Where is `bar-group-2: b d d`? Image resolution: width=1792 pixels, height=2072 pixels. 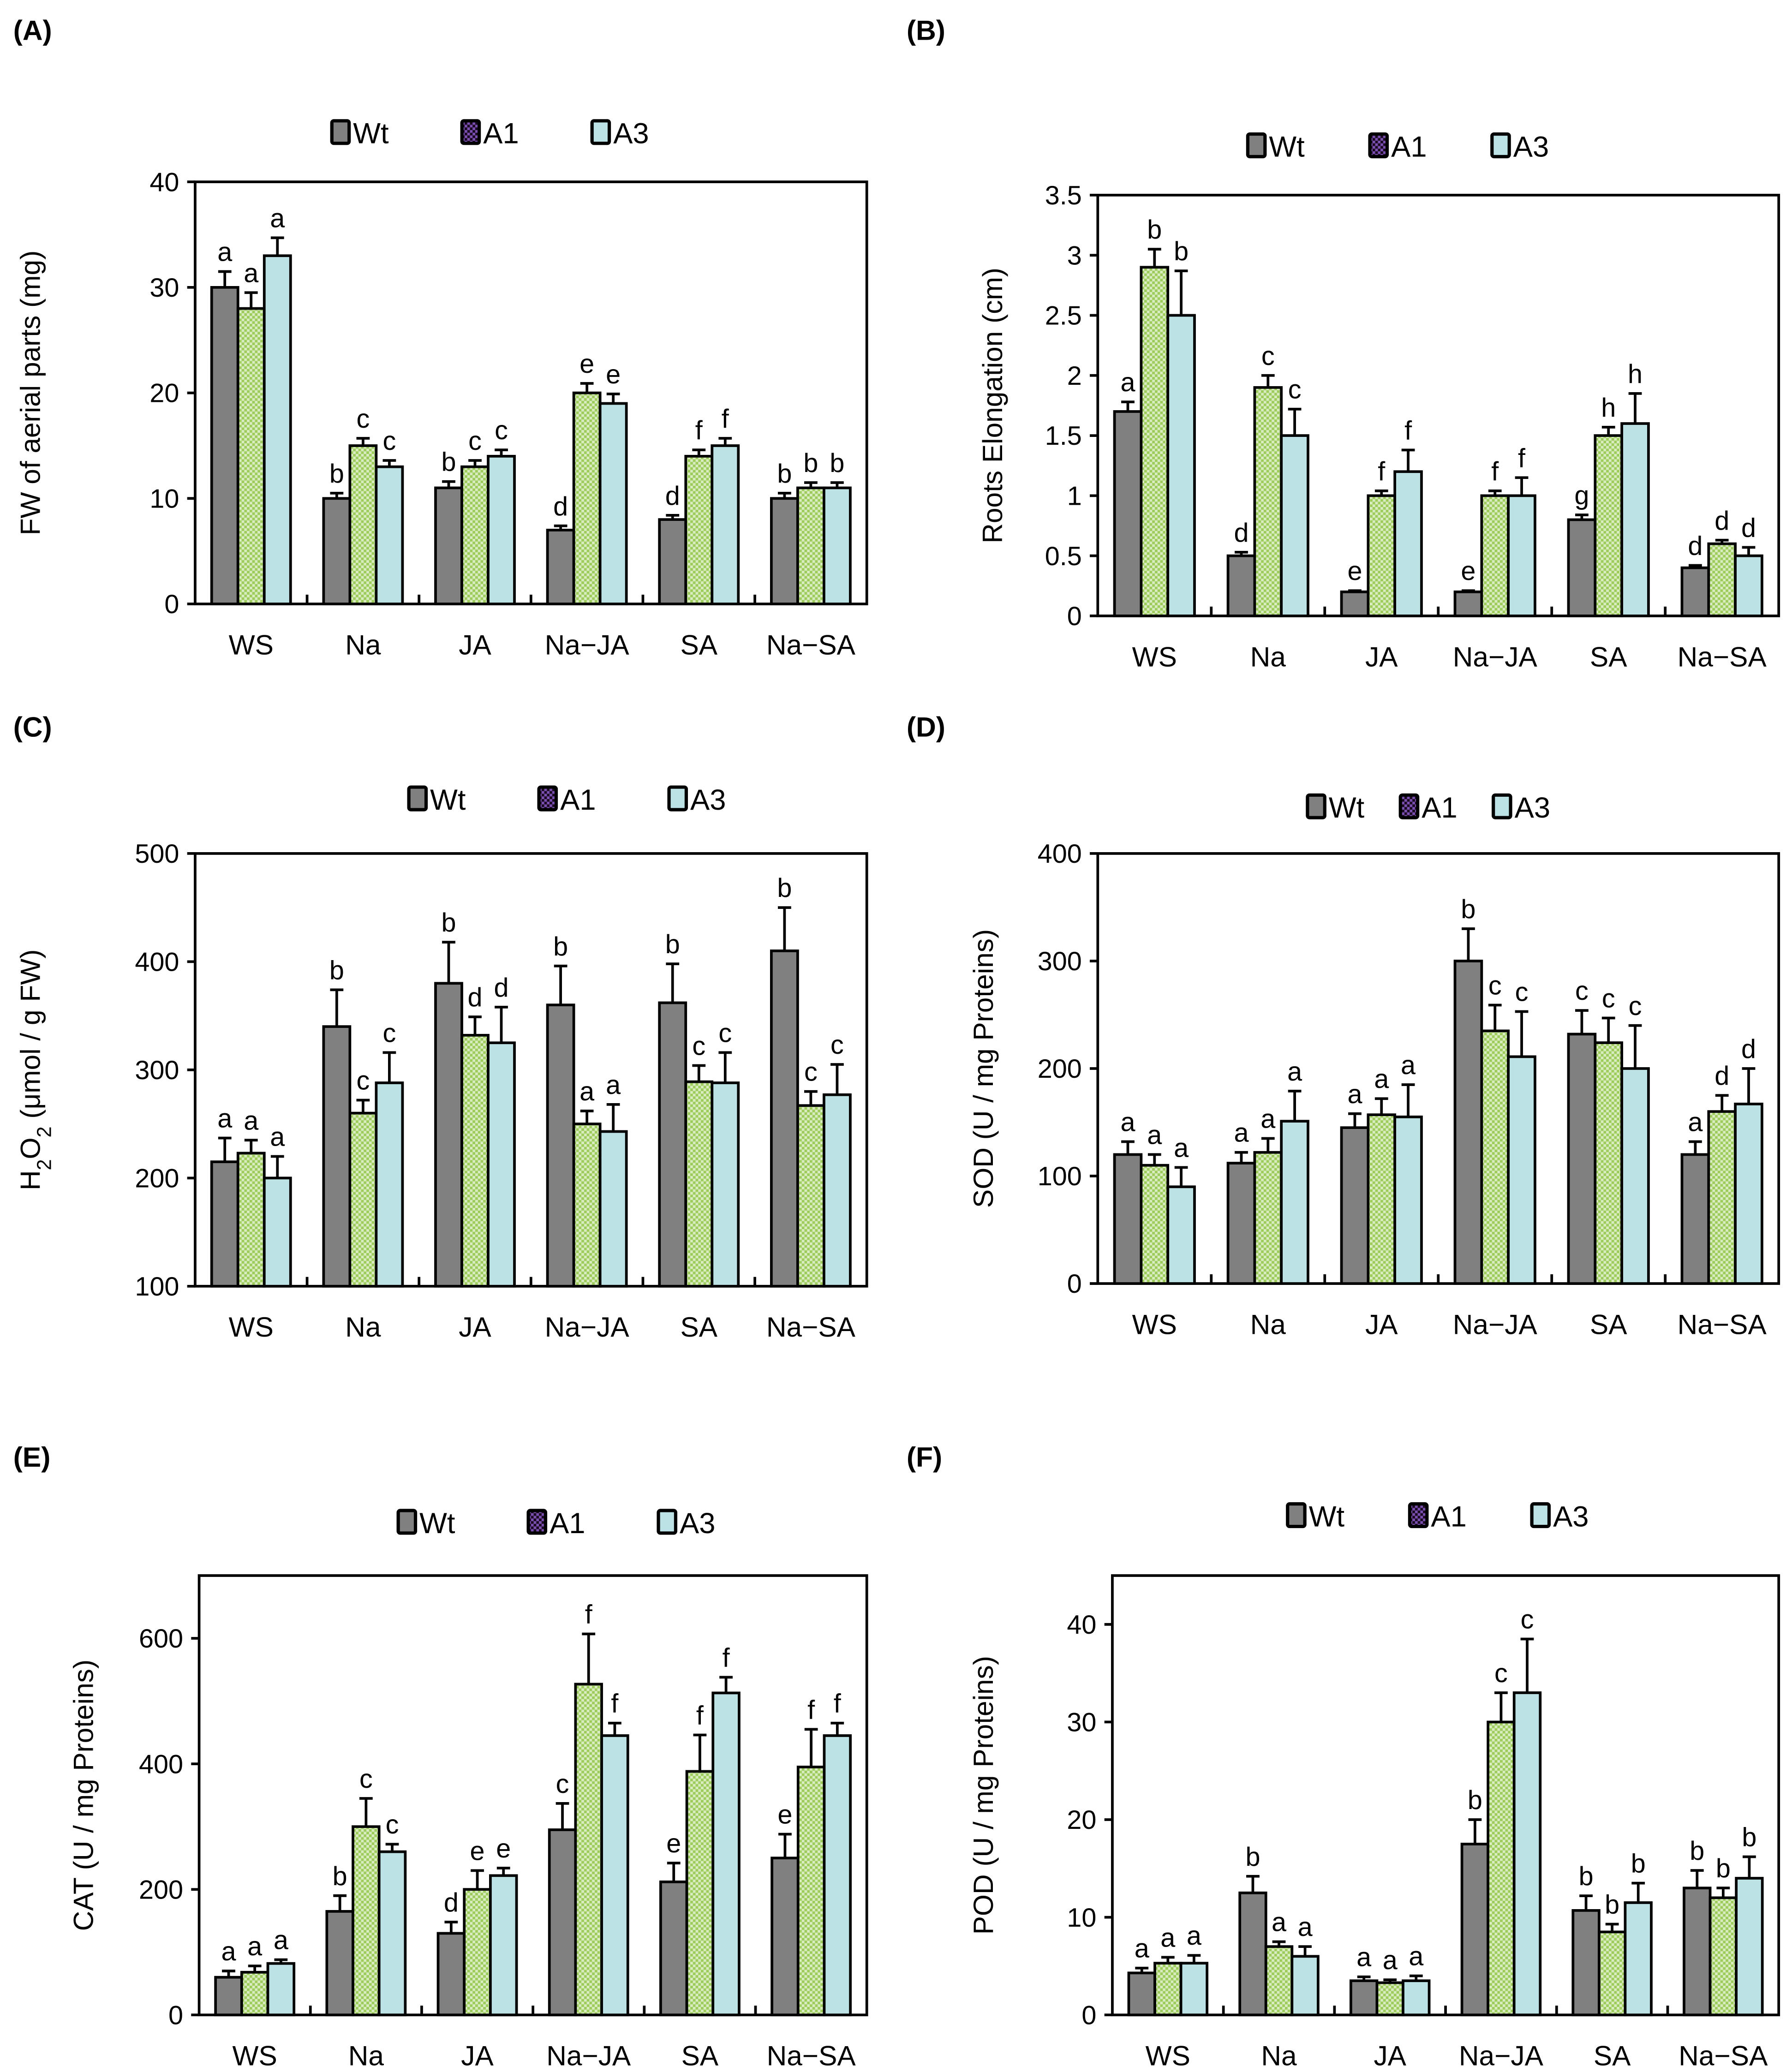 bar-group-2: b d d is located at coordinates (475, 1098).